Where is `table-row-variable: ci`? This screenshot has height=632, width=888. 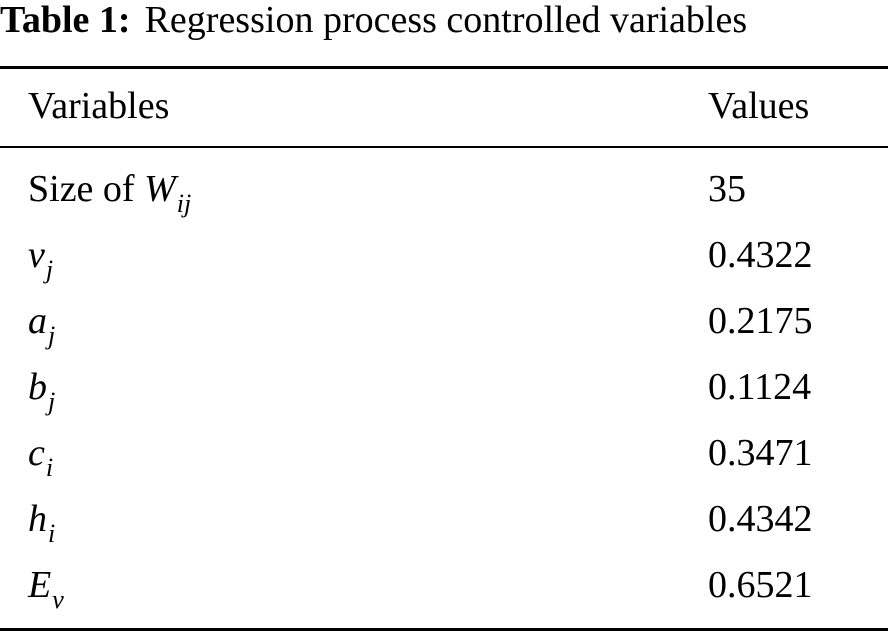 table-row-variable: ci is located at coordinates (40, 456).